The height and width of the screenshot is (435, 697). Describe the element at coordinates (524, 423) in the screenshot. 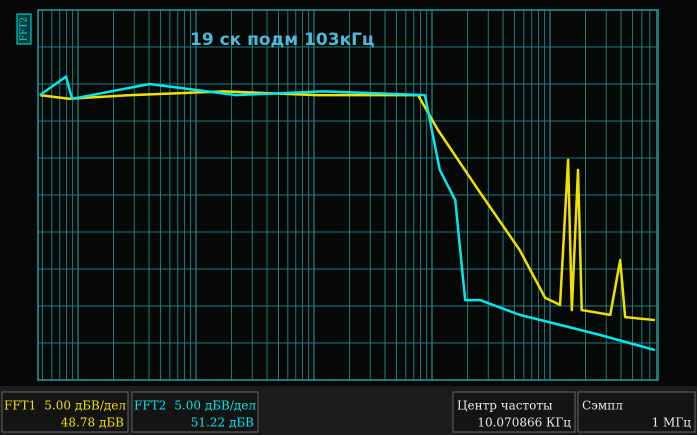

I see `panel-value: 10.070866 КГц` at that location.